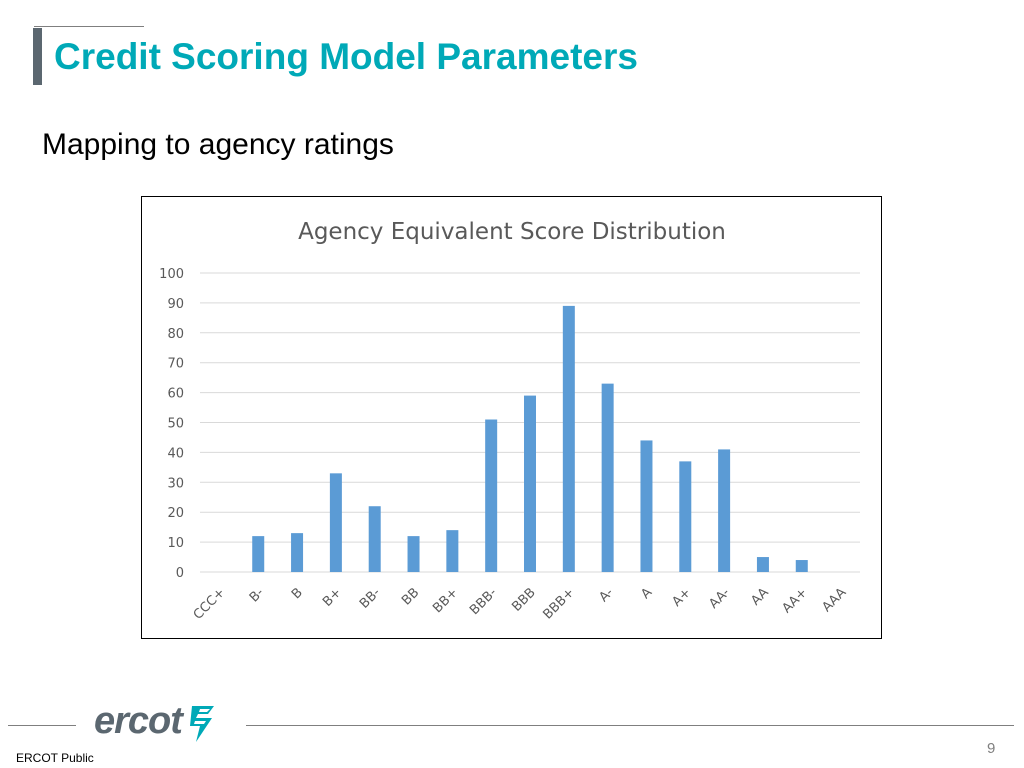 Image resolution: width=1024 pixels, height=768 pixels. I want to click on ercot-logo: ercot, so click(154, 721).